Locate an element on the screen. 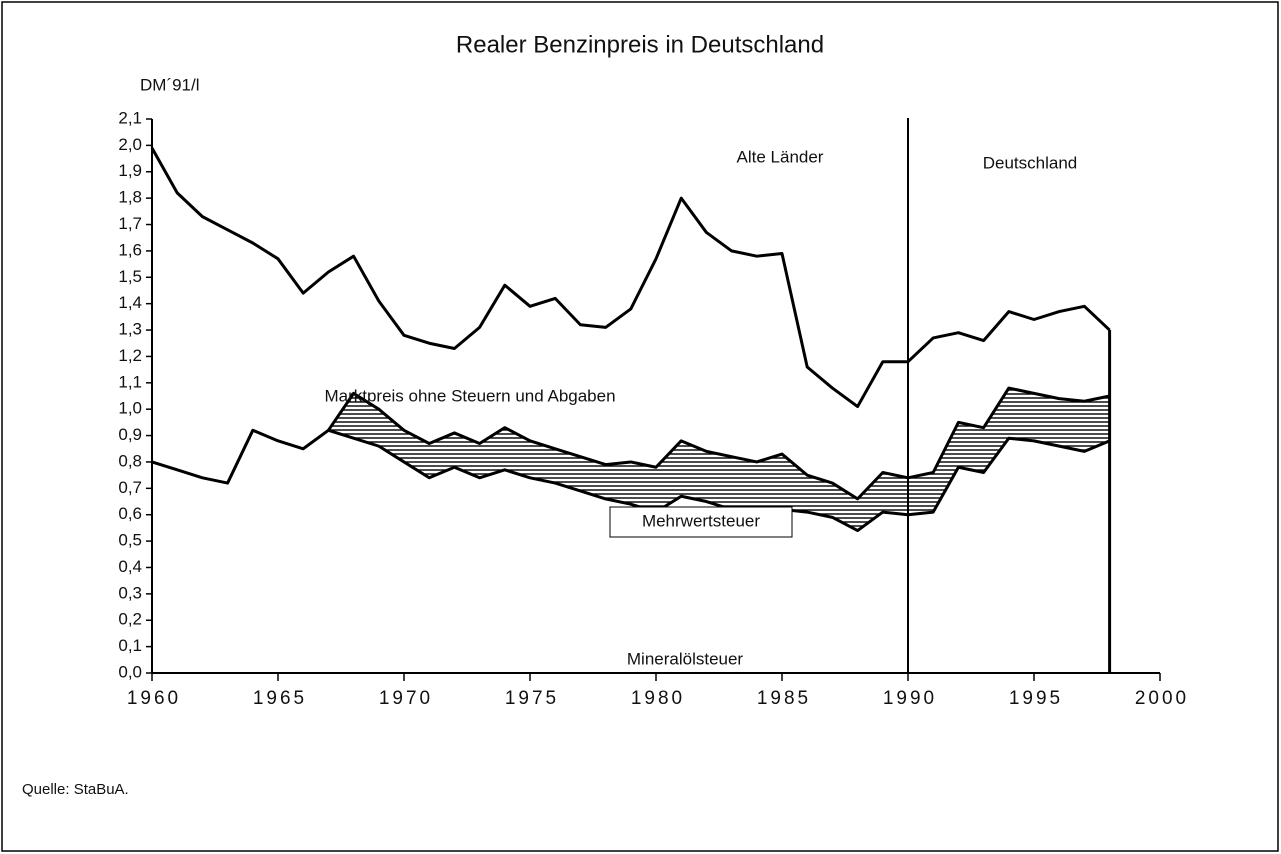 The height and width of the screenshot is (854, 1281). y-tick-label: 1,0 is located at coordinates (130, 408).